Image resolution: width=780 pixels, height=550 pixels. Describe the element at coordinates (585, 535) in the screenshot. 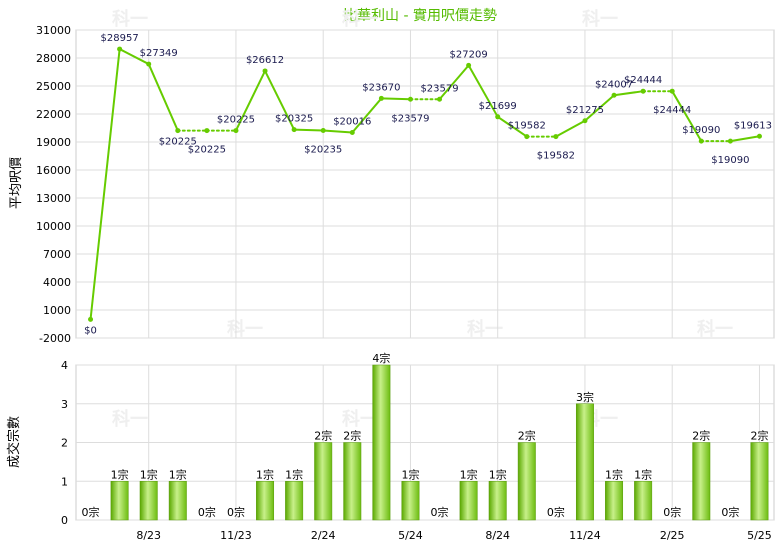

I see `x-tick-label: 11/24` at that location.